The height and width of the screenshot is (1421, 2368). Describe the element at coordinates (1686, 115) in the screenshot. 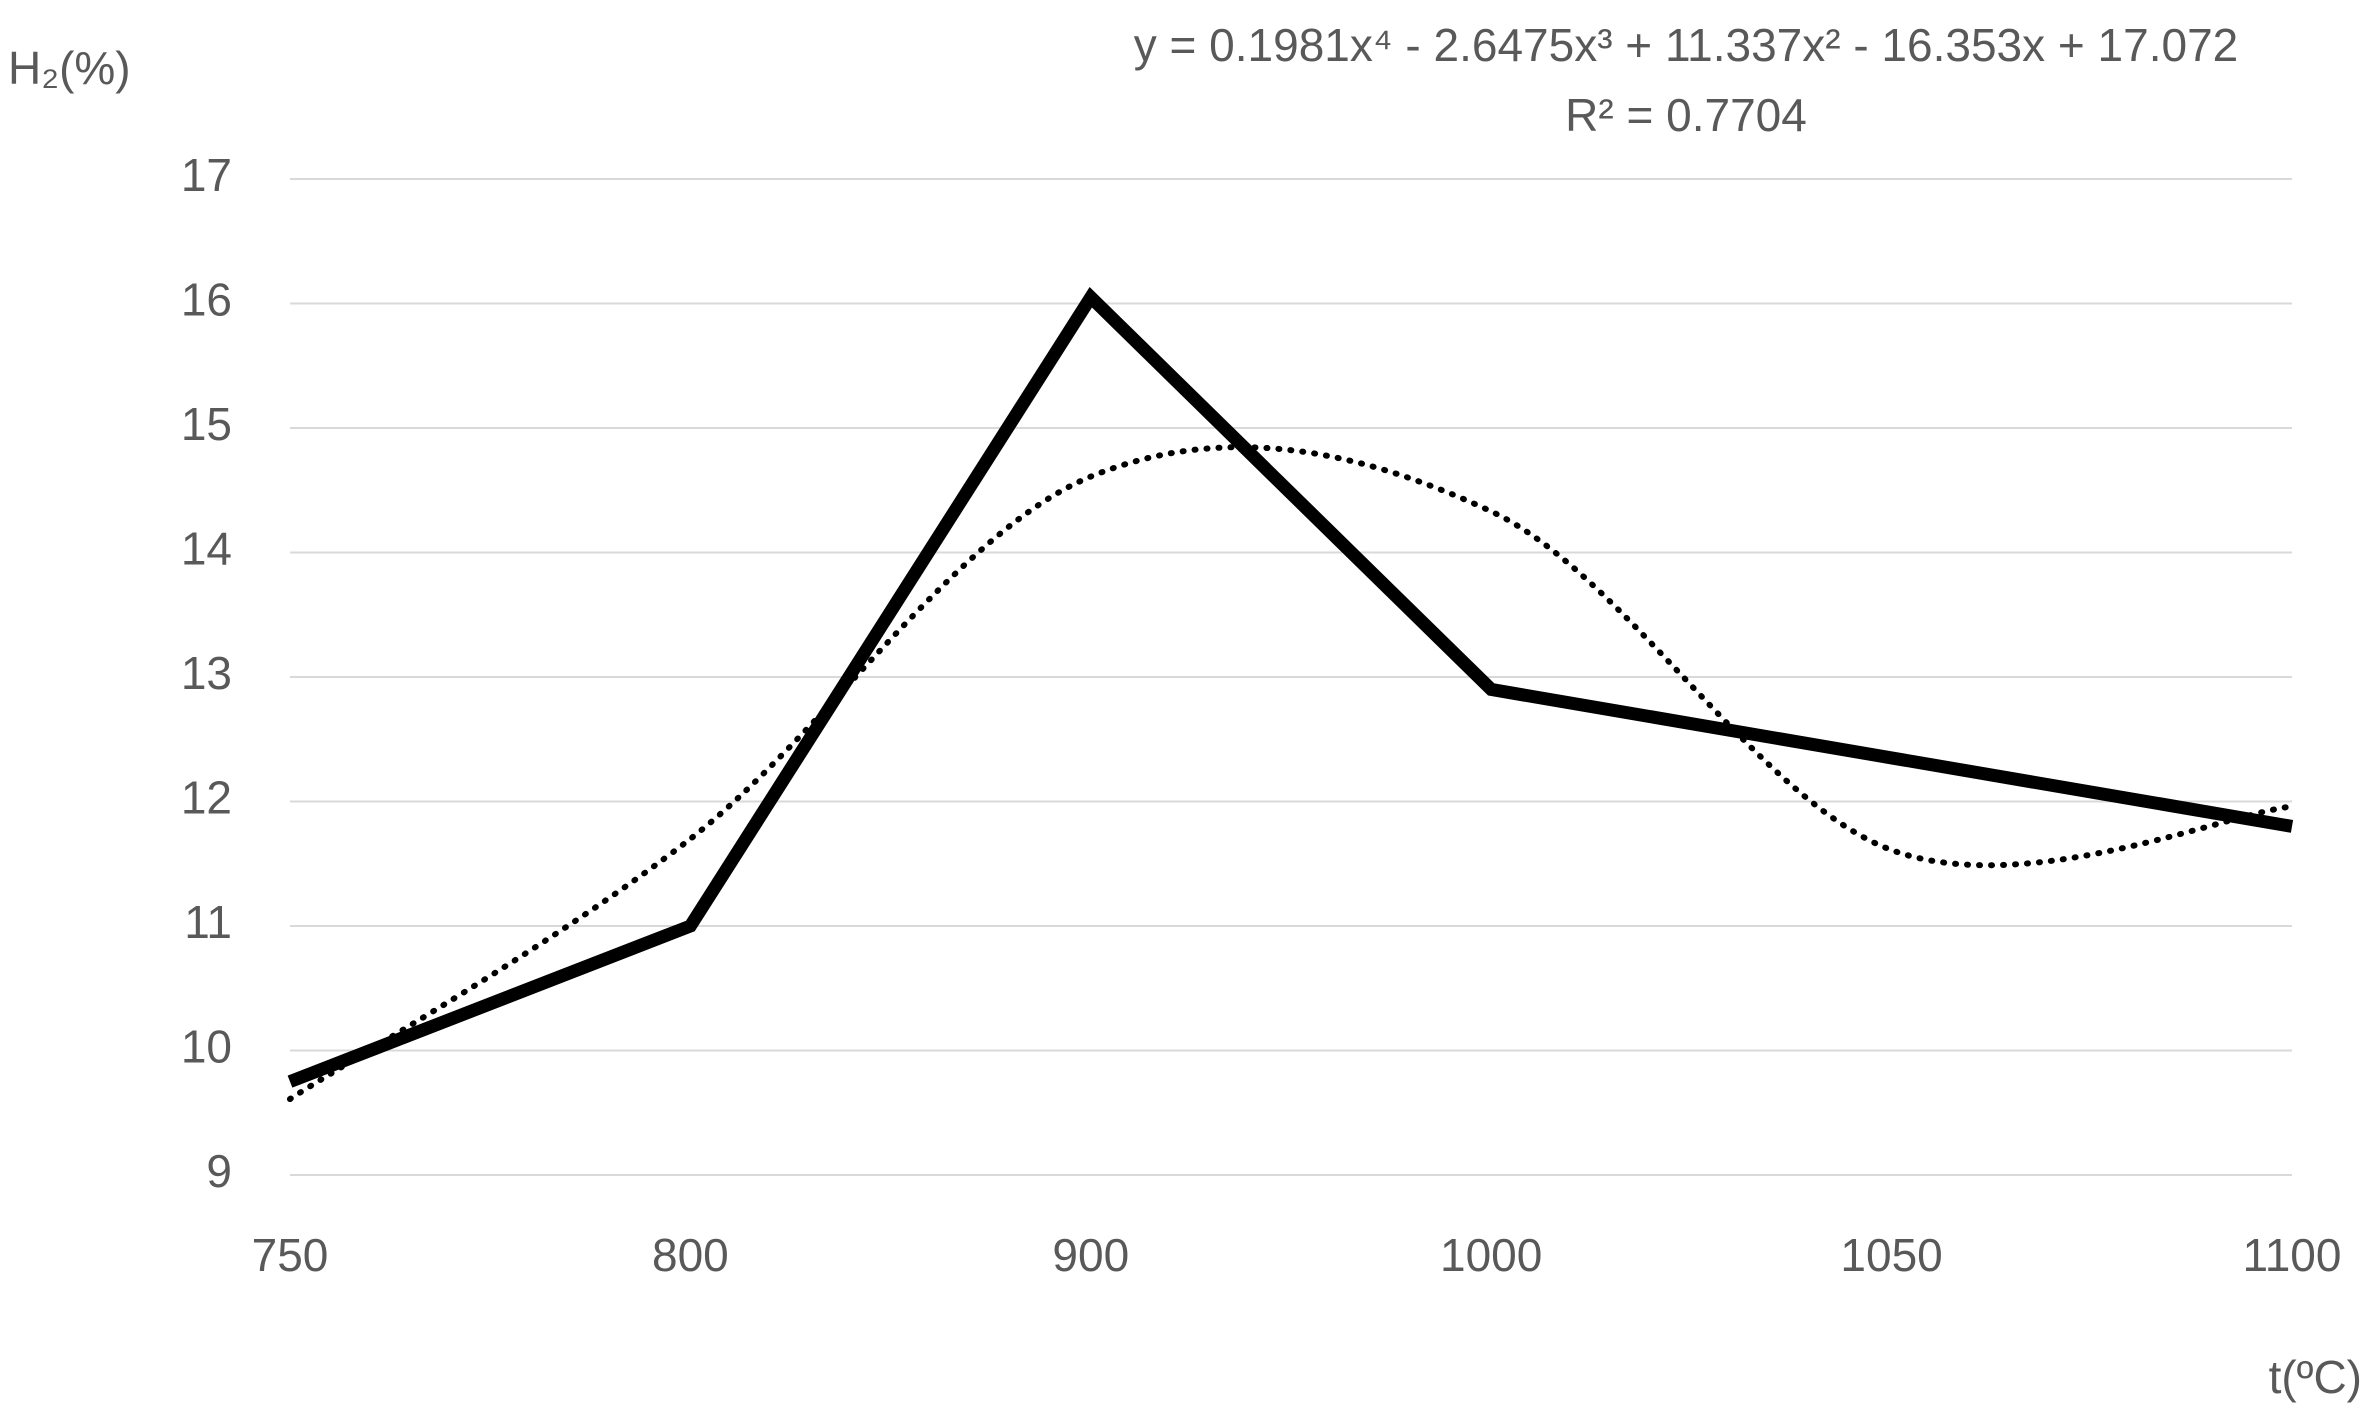

I see `trend-r2: R² = 0.7704` at that location.